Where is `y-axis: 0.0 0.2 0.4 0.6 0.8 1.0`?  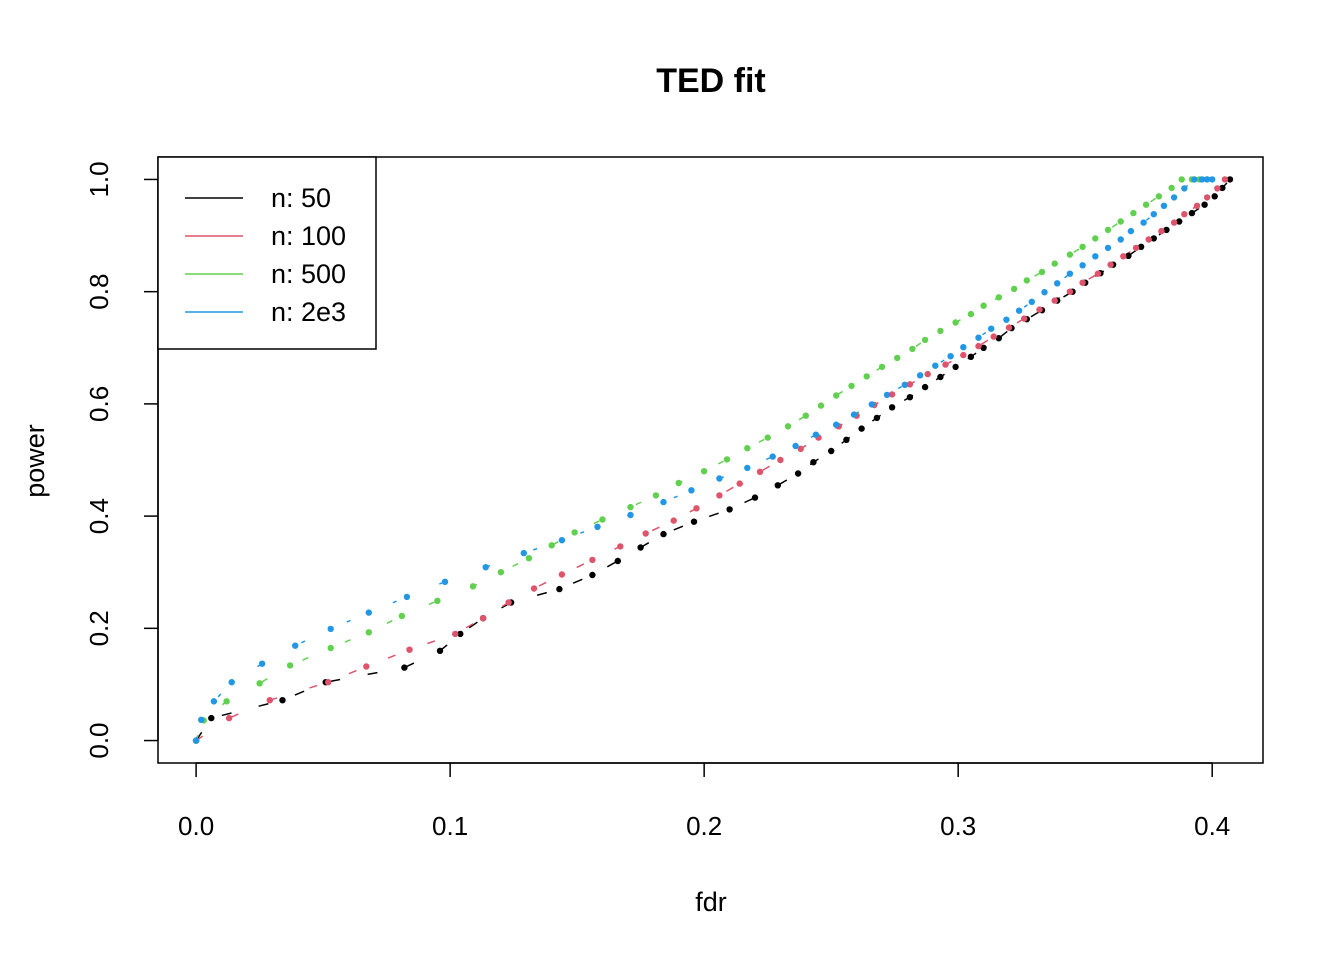 y-axis: 0.0 0.2 0.4 0.6 0.8 1.0 is located at coordinates (121, 460).